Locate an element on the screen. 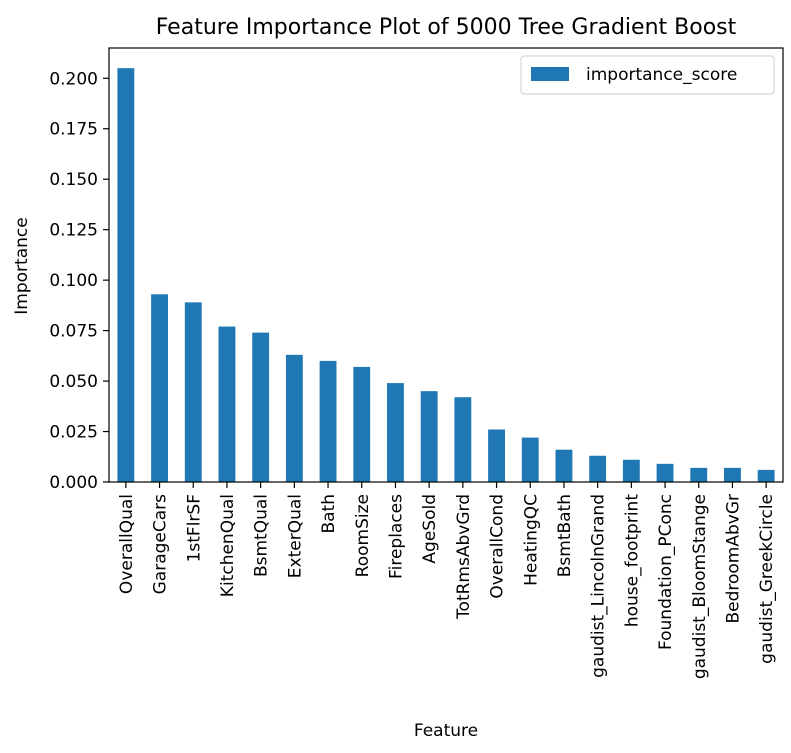  legend: importance_score is located at coordinates (647, 75).